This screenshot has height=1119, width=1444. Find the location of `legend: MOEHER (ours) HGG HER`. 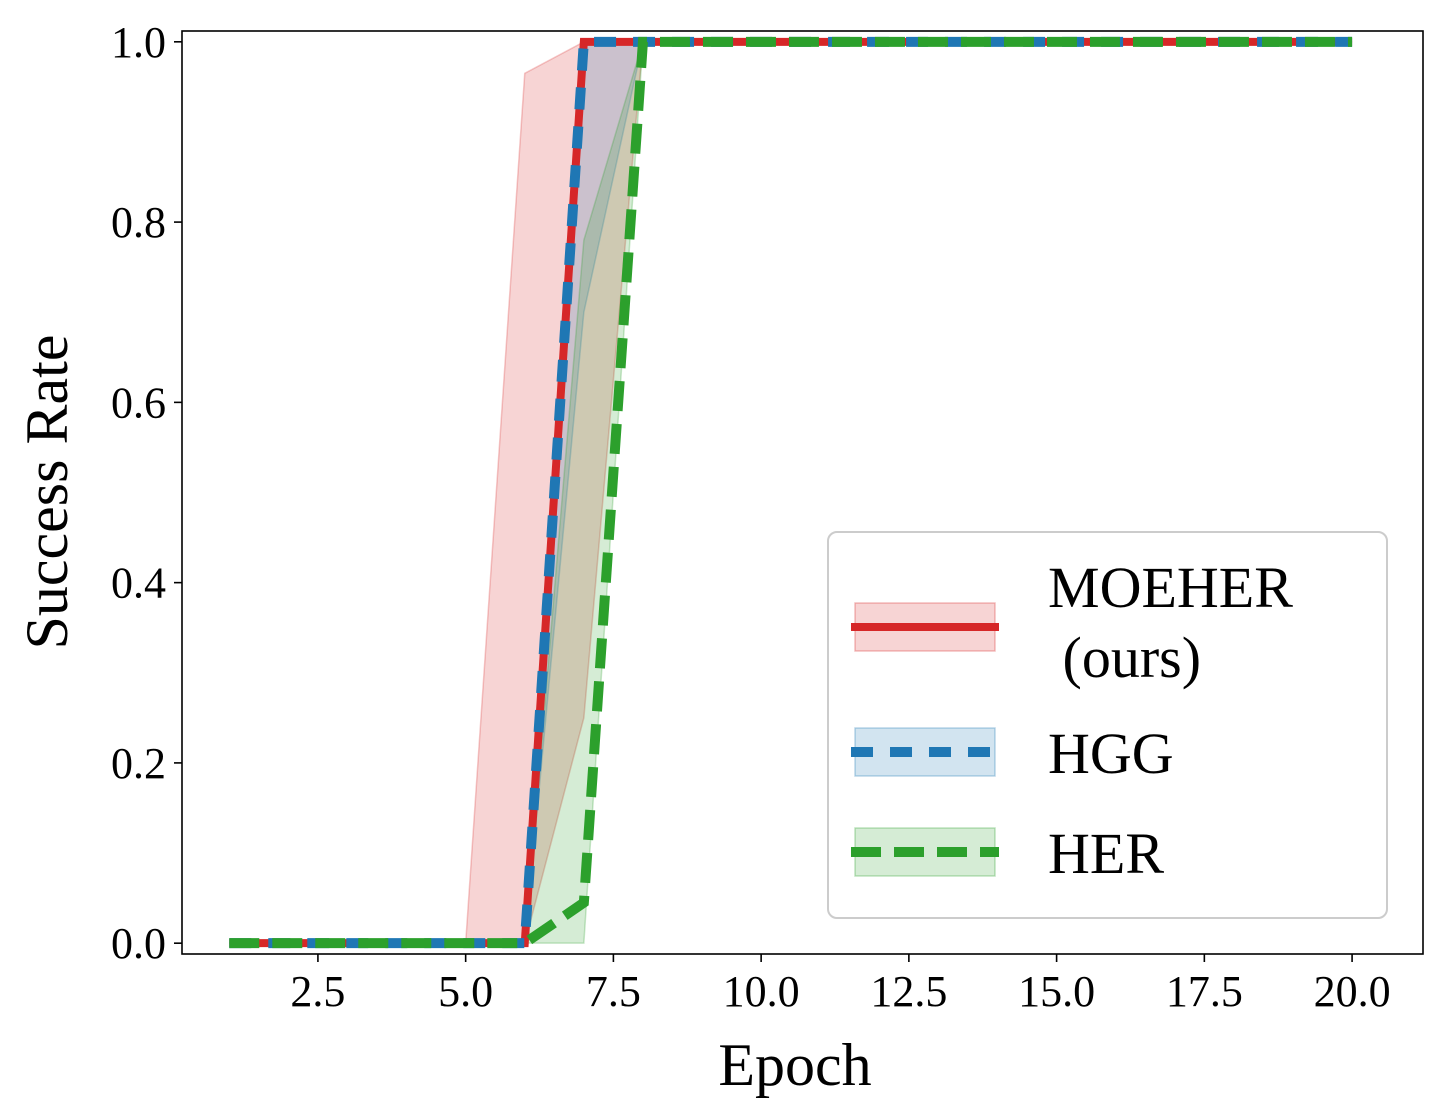

legend: MOEHER (ours) HGG HER is located at coordinates (1107, 725).